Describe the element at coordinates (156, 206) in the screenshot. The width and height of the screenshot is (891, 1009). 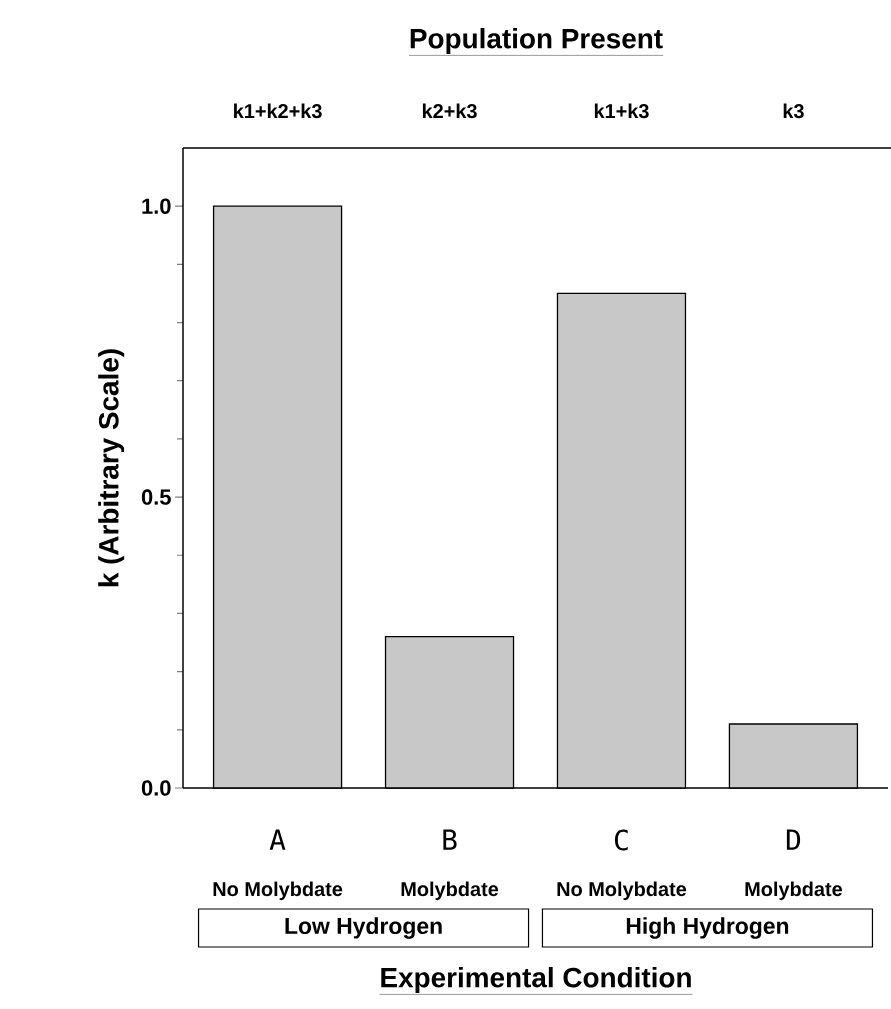
I see `y-tick-label: 1.0` at that location.